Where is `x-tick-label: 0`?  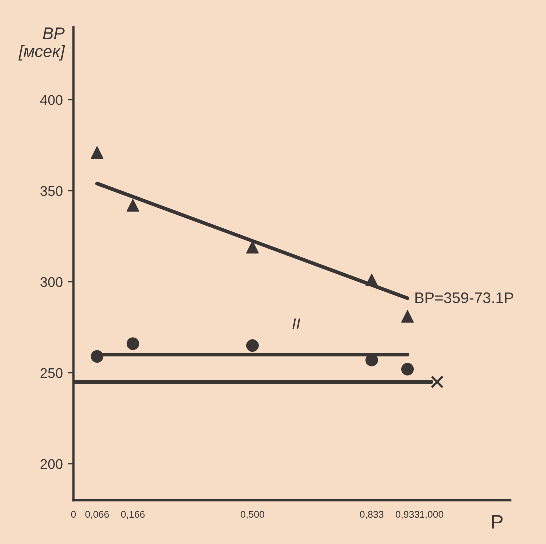
x-tick-label: 0 is located at coordinates (73, 514).